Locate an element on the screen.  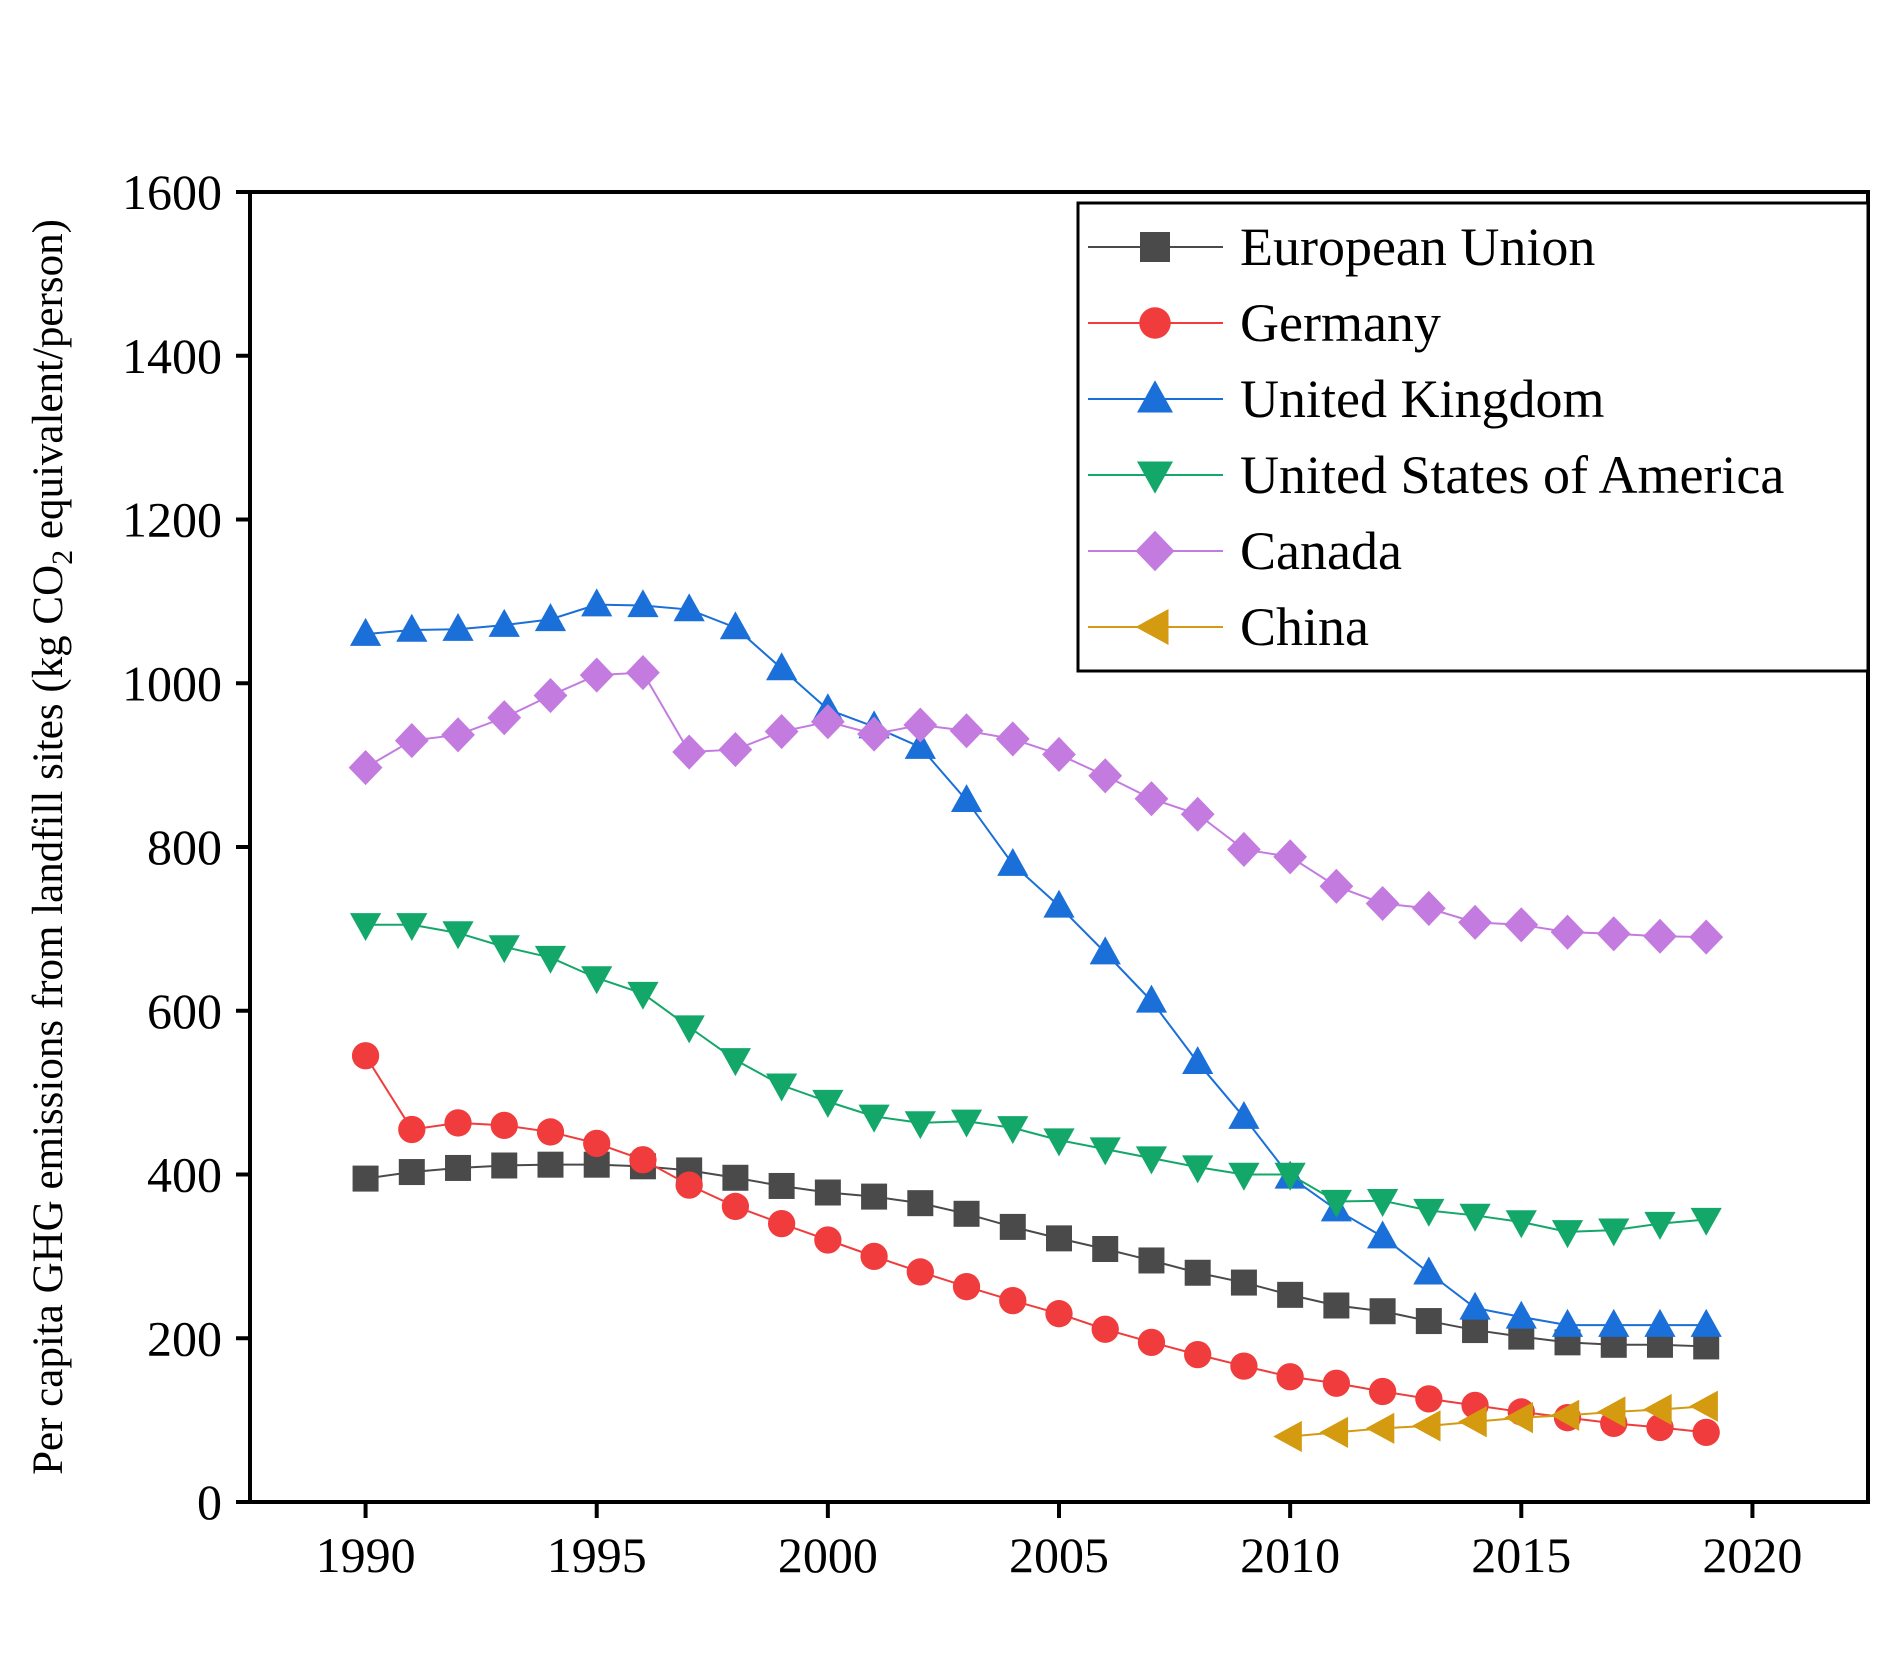
legend-marker-european-union is located at coordinates (1155, 247).